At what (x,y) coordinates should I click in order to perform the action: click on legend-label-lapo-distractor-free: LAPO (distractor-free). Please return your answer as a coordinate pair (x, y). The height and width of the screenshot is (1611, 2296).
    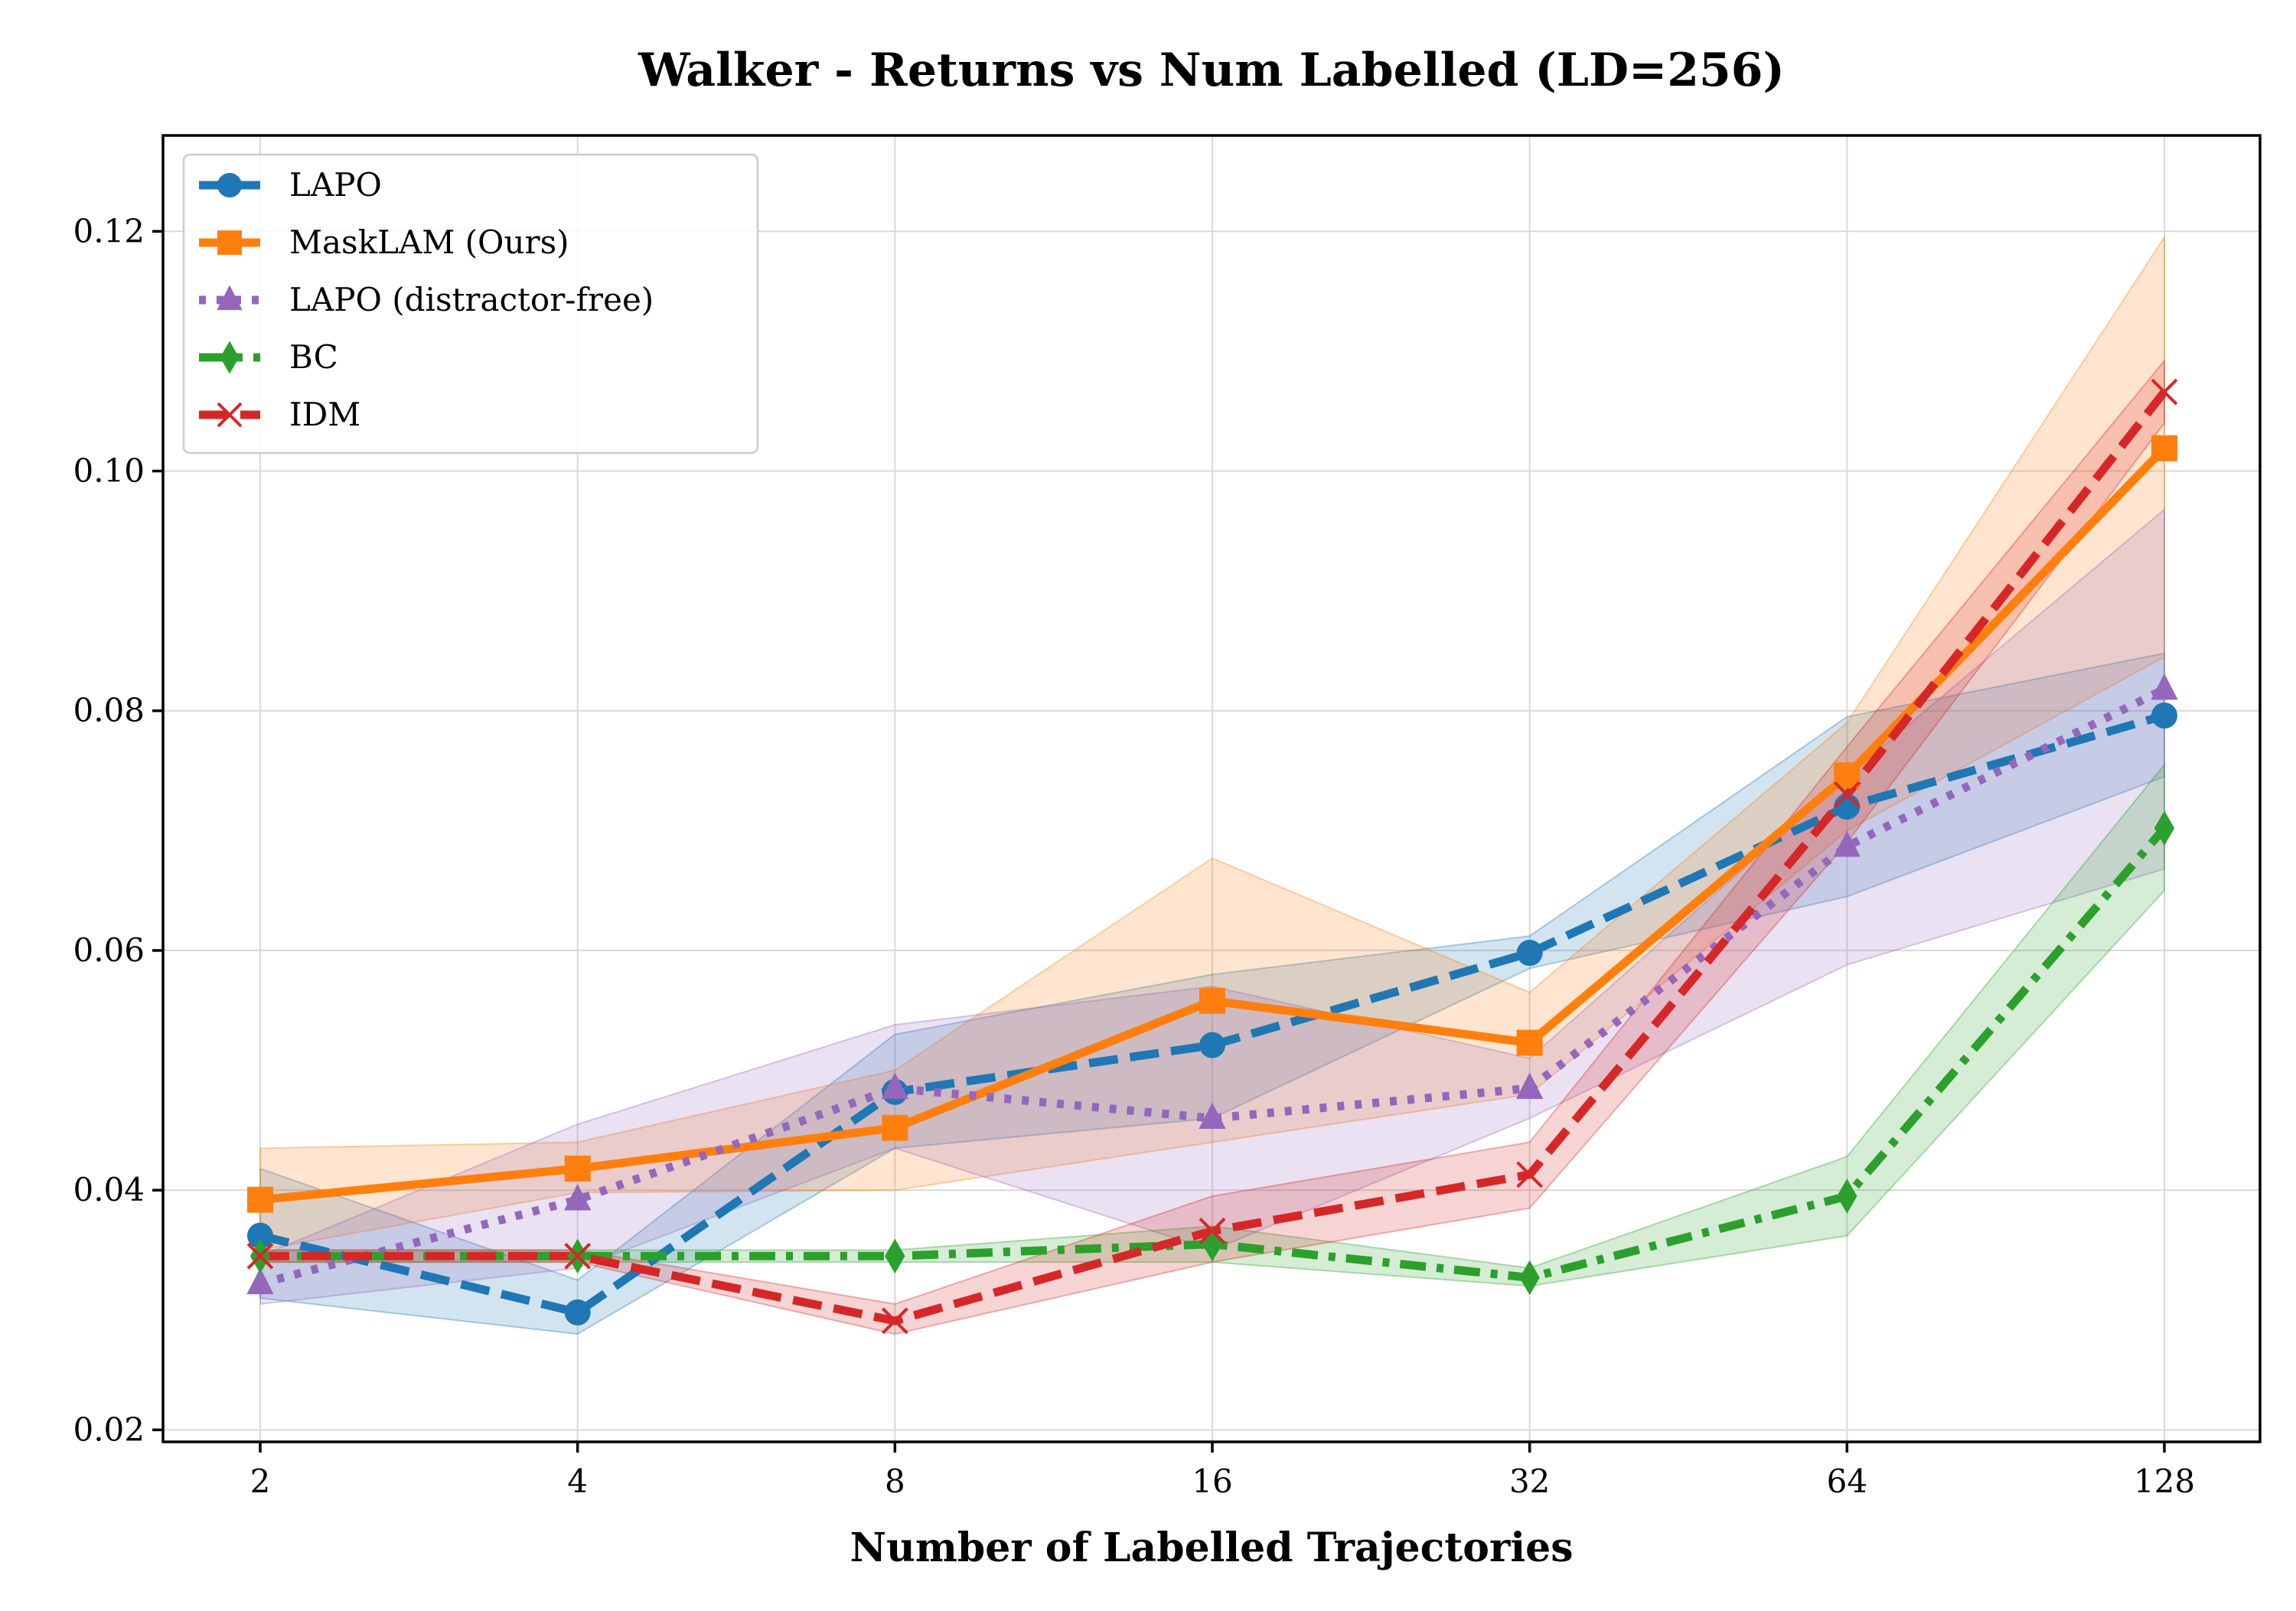
    Looking at the image, I should click on (471, 299).